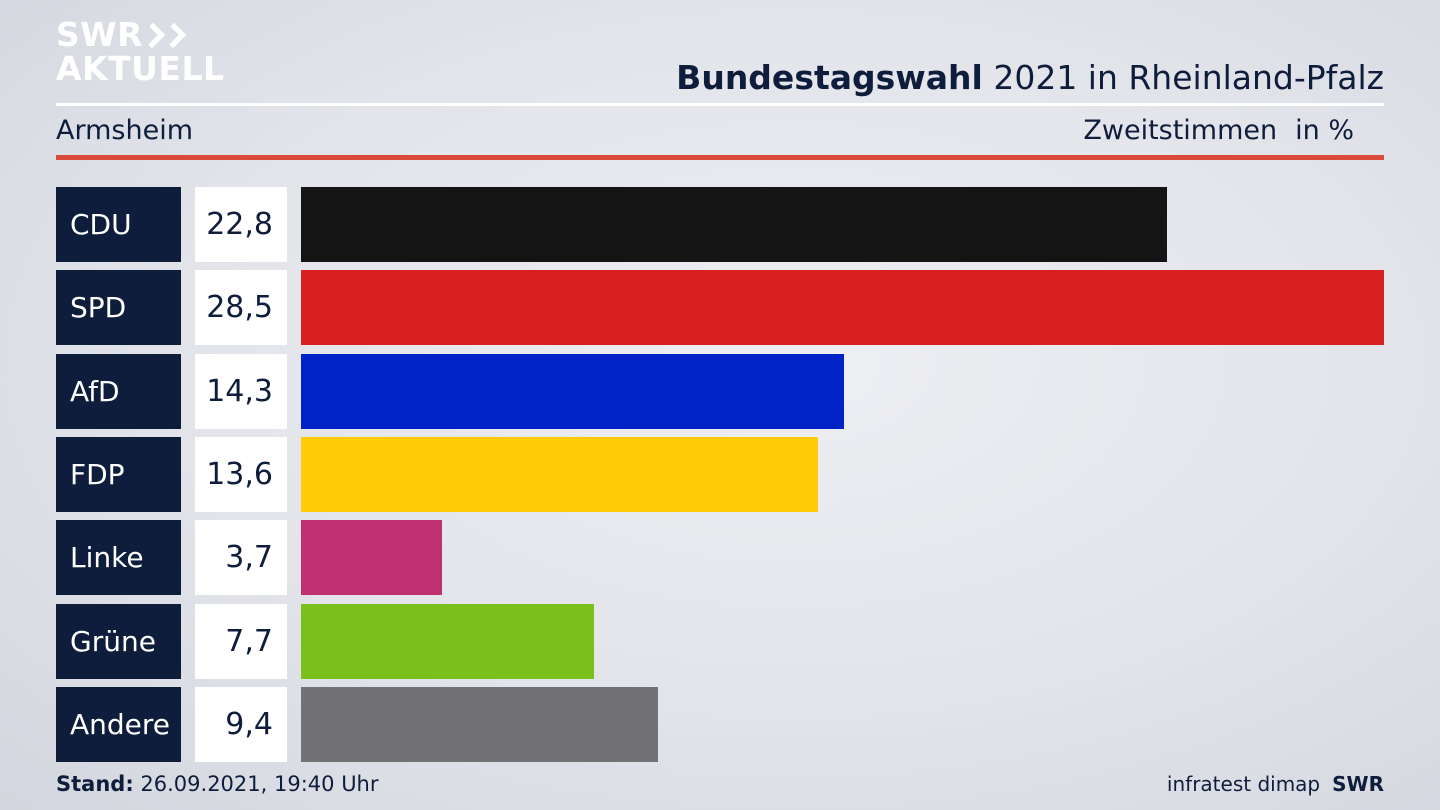  Describe the element at coordinates (720, 641) in the screenshot. I see `bar-row: Grüne 7,7` at that location.